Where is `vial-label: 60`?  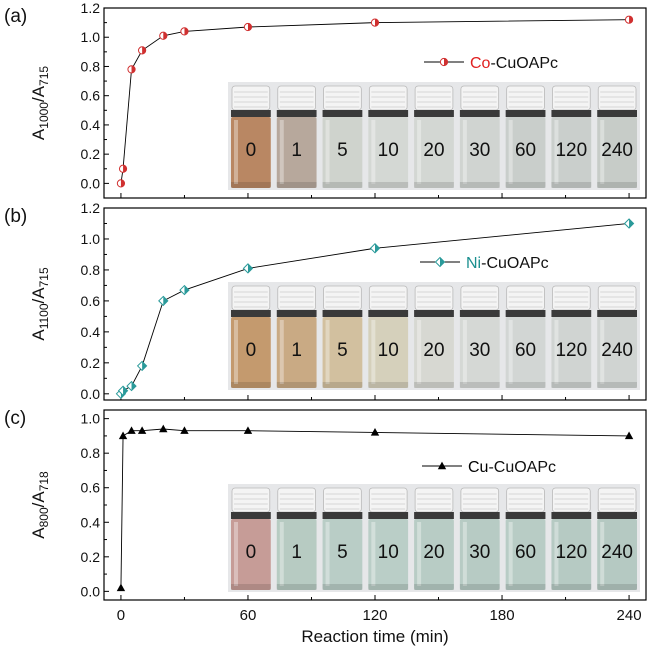 vial-label: 60 is located at coordinates (525, 552).